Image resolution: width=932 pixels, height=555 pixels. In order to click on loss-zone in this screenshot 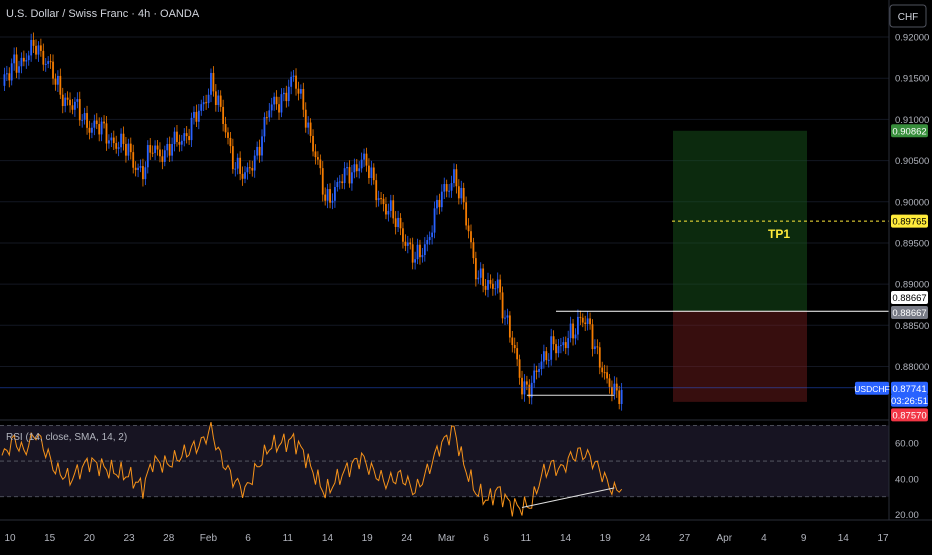, I will do `click(740, 356)`.